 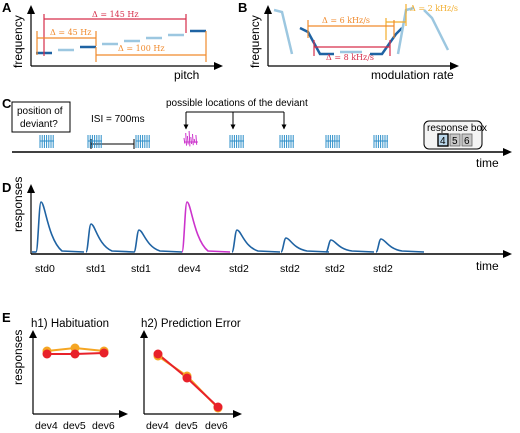 I want to click on response-key-6-label: 6, so click(x=467, y=141).